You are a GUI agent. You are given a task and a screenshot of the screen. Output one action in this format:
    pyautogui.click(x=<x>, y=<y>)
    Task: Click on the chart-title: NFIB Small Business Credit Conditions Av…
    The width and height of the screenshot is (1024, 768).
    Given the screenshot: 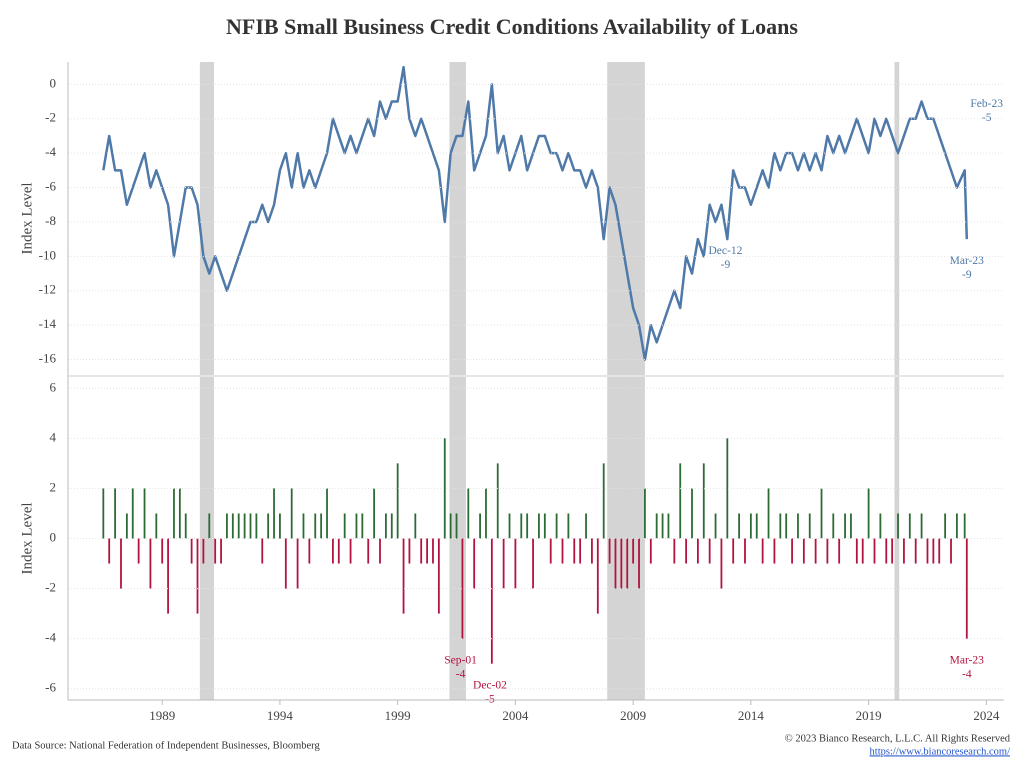 What is the action you would take?
    pyautogui.click(x=512, y=26)
    